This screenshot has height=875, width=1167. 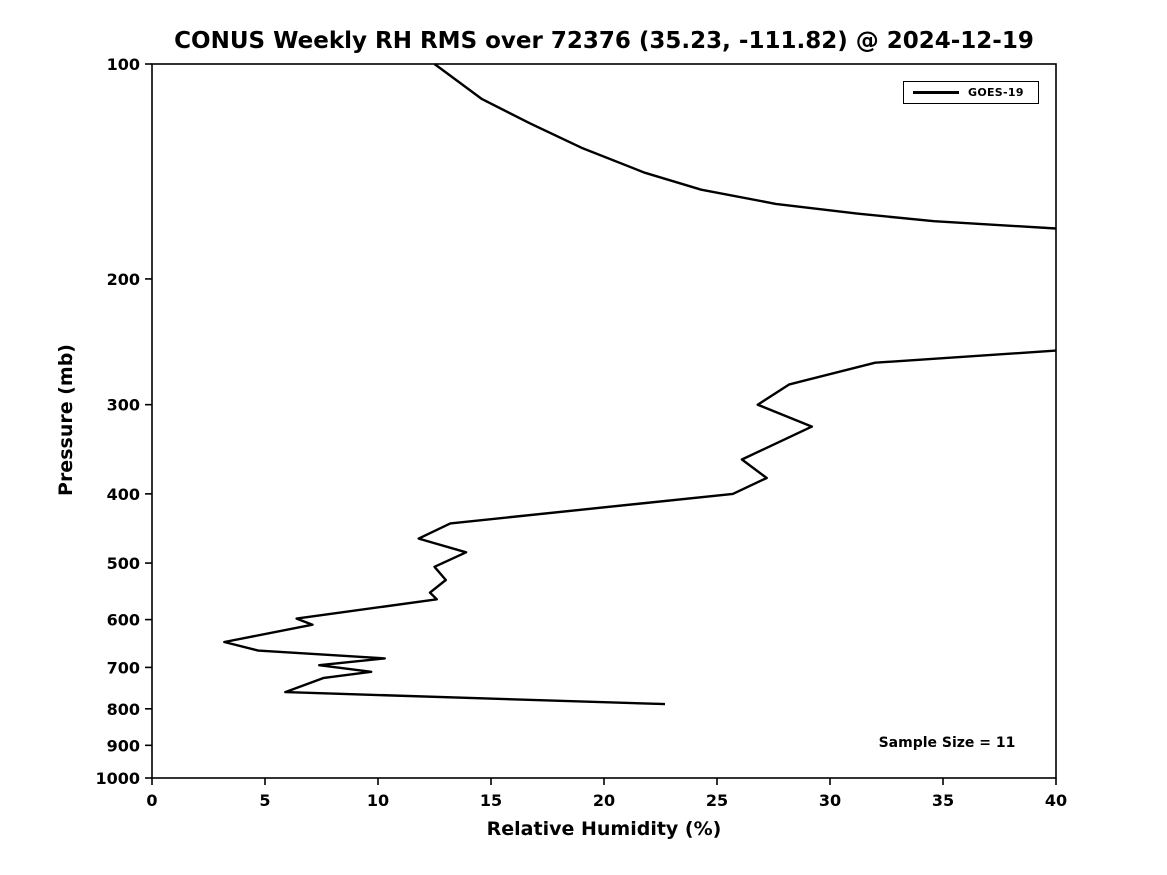 What do you see at coordinates (947, 743) in the screenshot?
I see `sample-size-annotation: Sample Size = 11` at bounding box center [947, 743].